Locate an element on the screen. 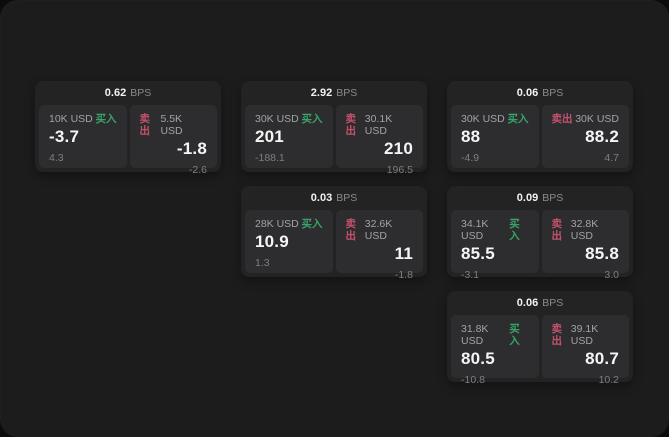 This screenshot has width=669, height=437. buy-panel: 28K USD 买入 10.9 1.3 is located at coordinates (289, 241).